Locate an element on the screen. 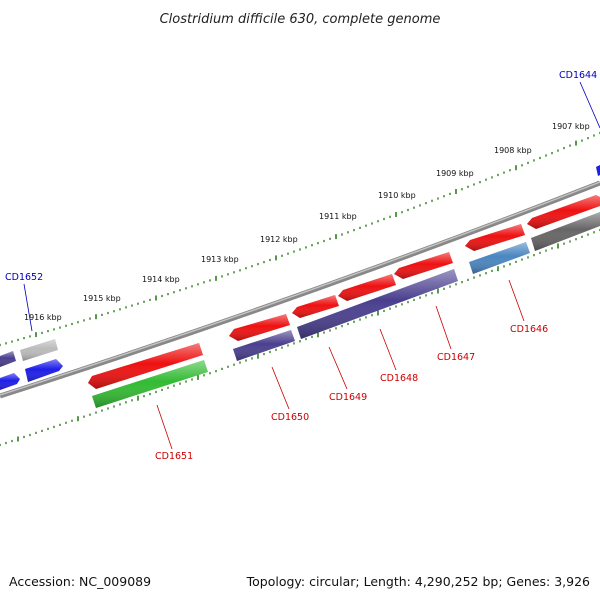  gene-arrow-blue-top-right is located at coordinates (598, 170).